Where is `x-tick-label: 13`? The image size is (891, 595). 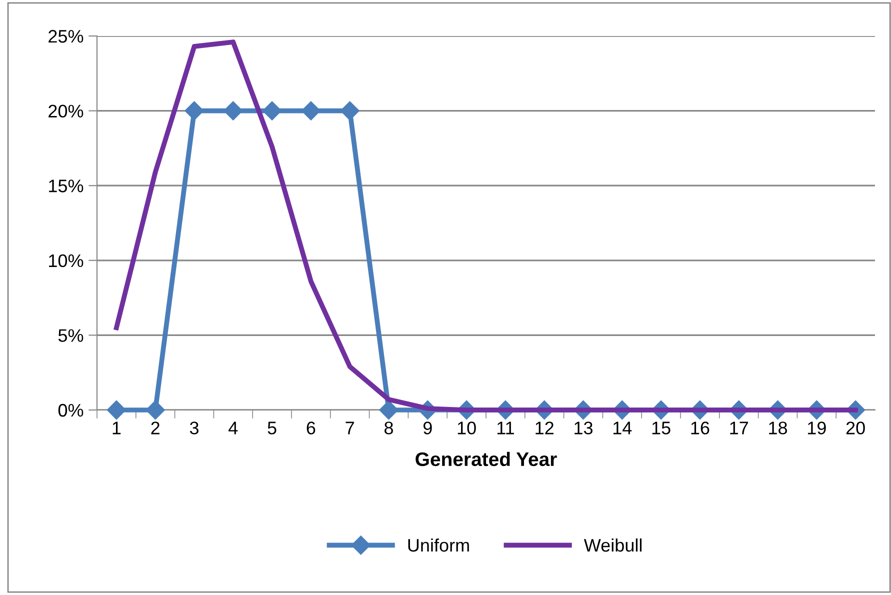 x-tick-label: 13 is located at coordinates (583, 428).